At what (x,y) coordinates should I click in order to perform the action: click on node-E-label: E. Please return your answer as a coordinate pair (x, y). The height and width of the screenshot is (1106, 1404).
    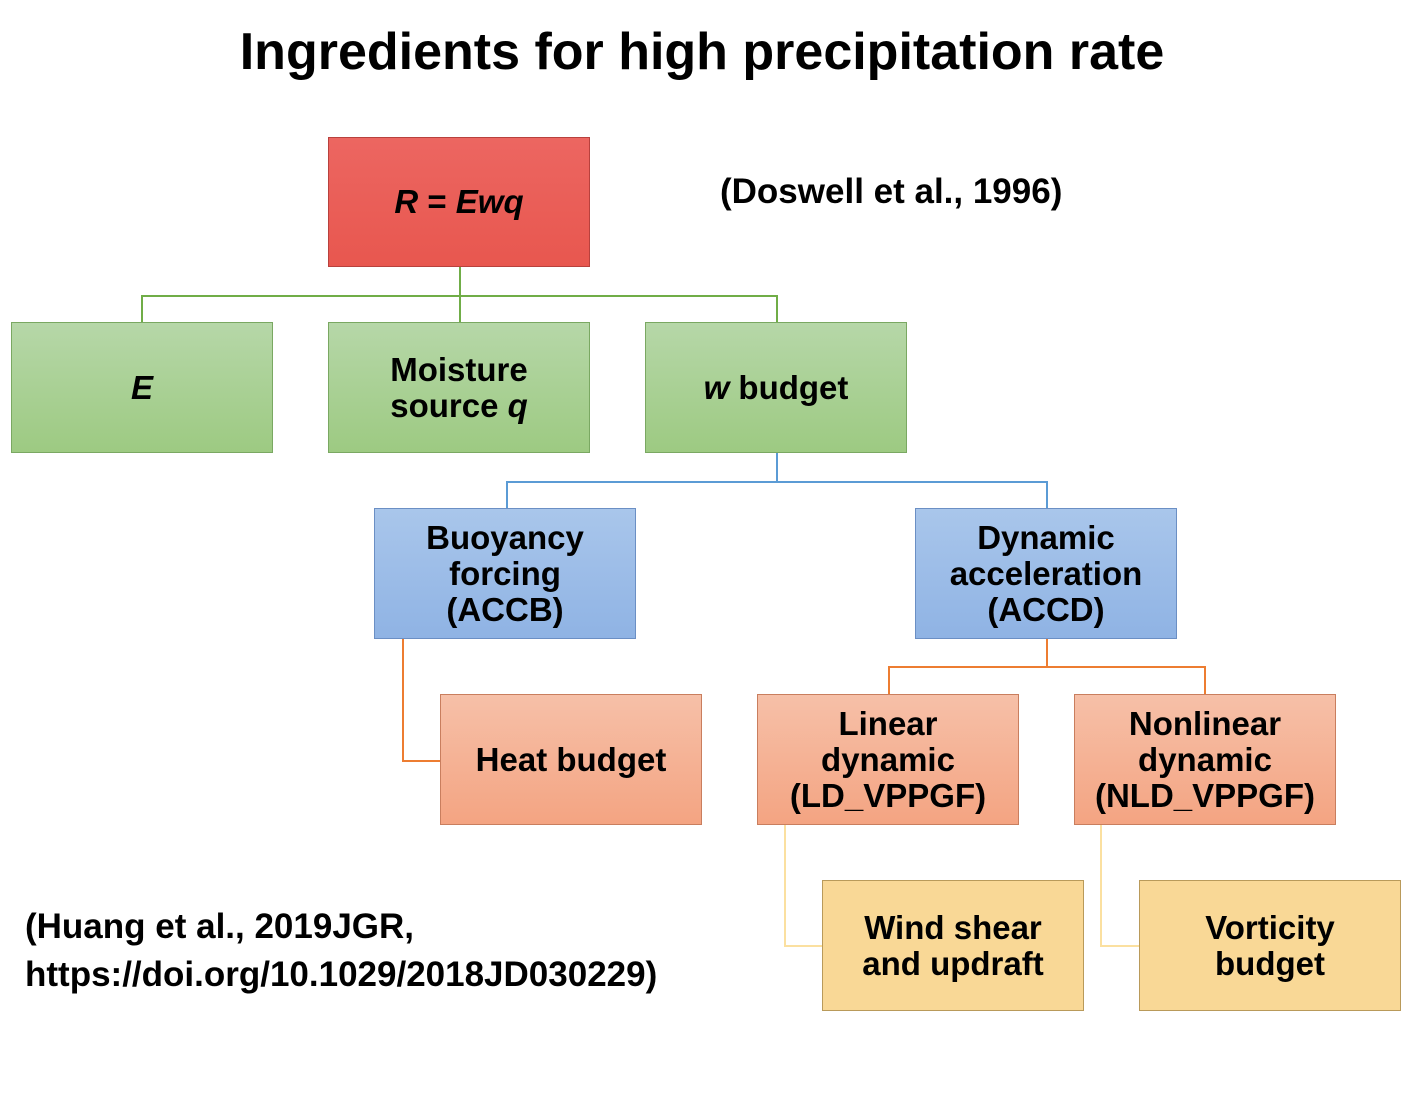
    Looking at the image, I should click on (141, 387).